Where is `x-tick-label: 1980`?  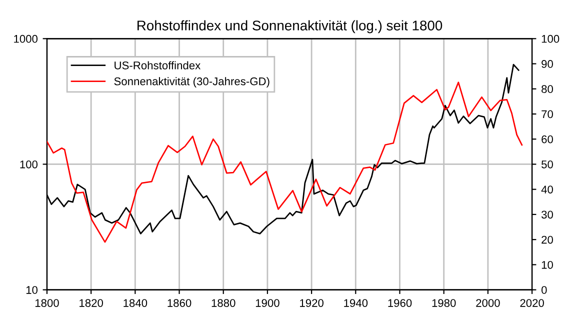 x-tick-label: 1980 is located at coordinates (444, 303).